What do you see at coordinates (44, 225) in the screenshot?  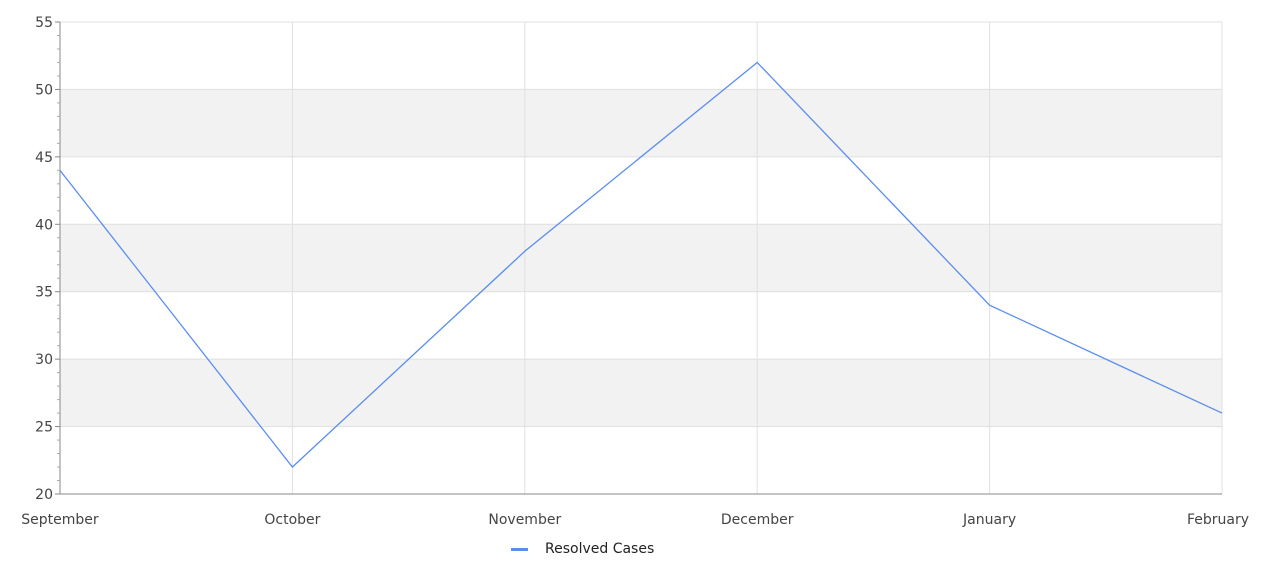 I see `y-tick-label: 40` at bounding box center [44, 225].